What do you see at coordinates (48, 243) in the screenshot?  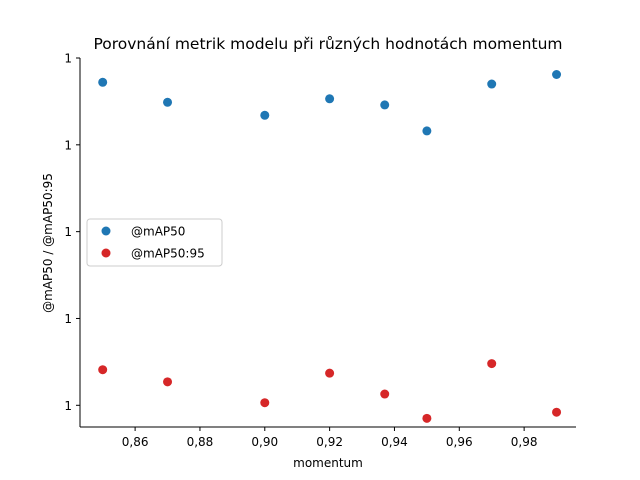 I see `y-axis-label: @mAP50 / @mAP50:95` at bounding box center [48, 243].